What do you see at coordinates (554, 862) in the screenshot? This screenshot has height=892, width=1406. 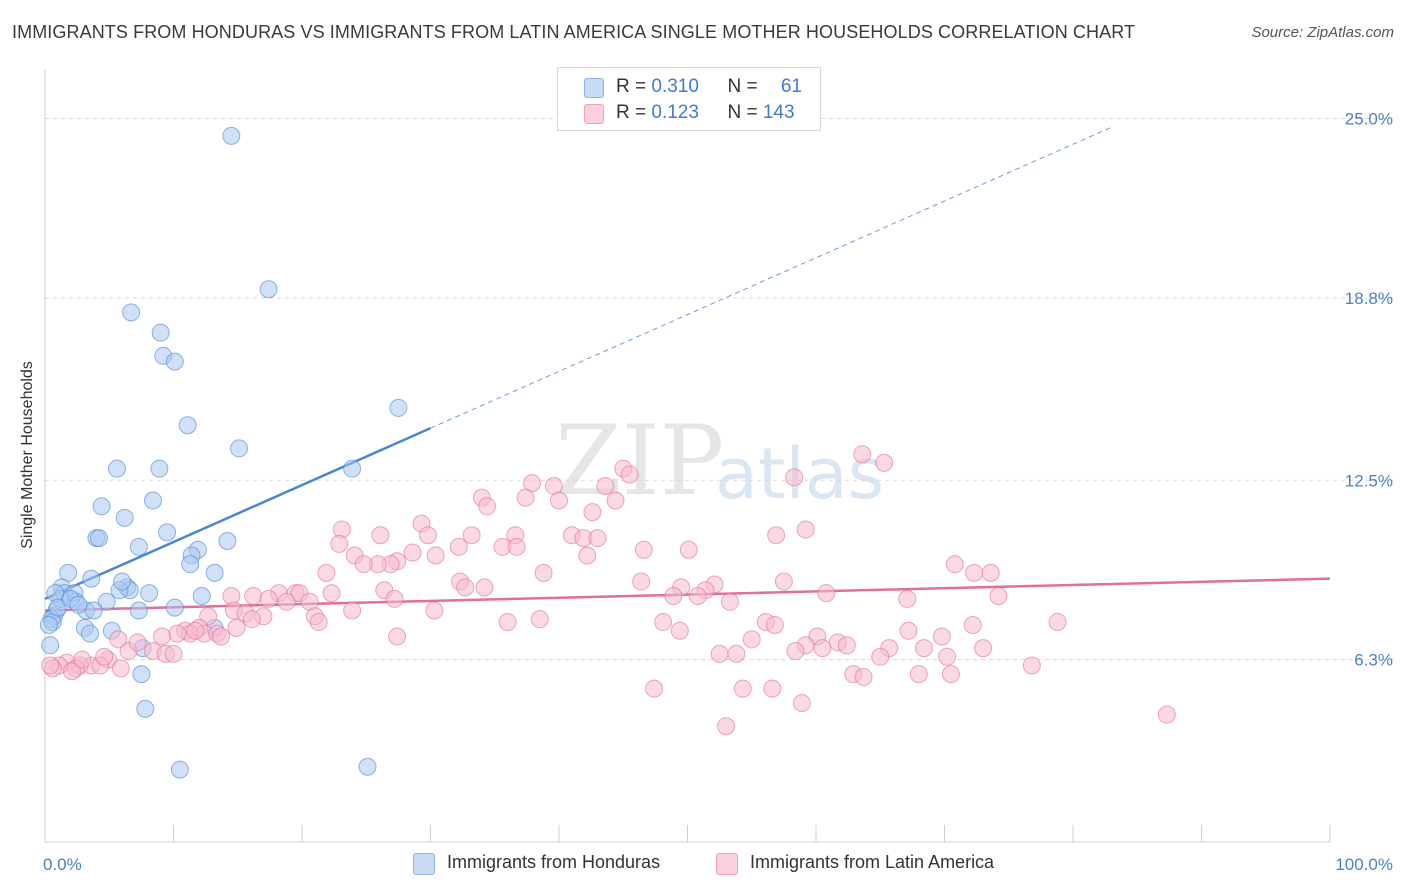 I see `bottom-legend-label-honduras: Immigrants from Honduras` at bounding box center [554, 862].